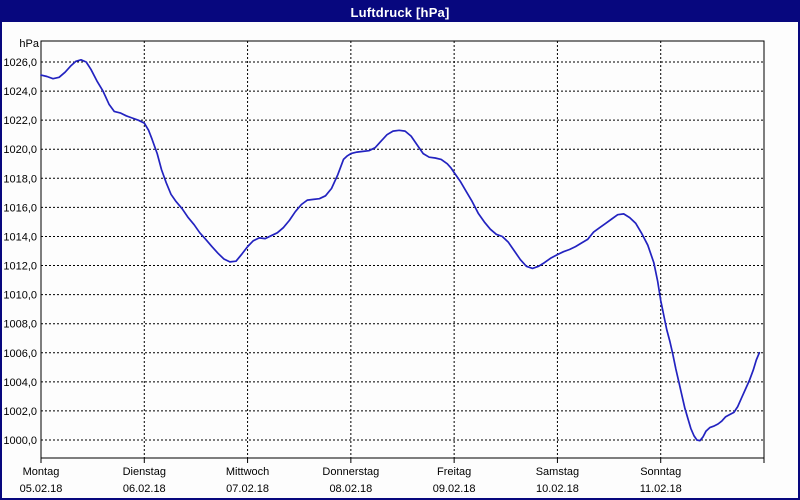 This screenshot has height=500, width=800. Describe the element at coordinates (557, 489) in the screenshot. I see `x-axis-date-label: 10.02.18` at that location.